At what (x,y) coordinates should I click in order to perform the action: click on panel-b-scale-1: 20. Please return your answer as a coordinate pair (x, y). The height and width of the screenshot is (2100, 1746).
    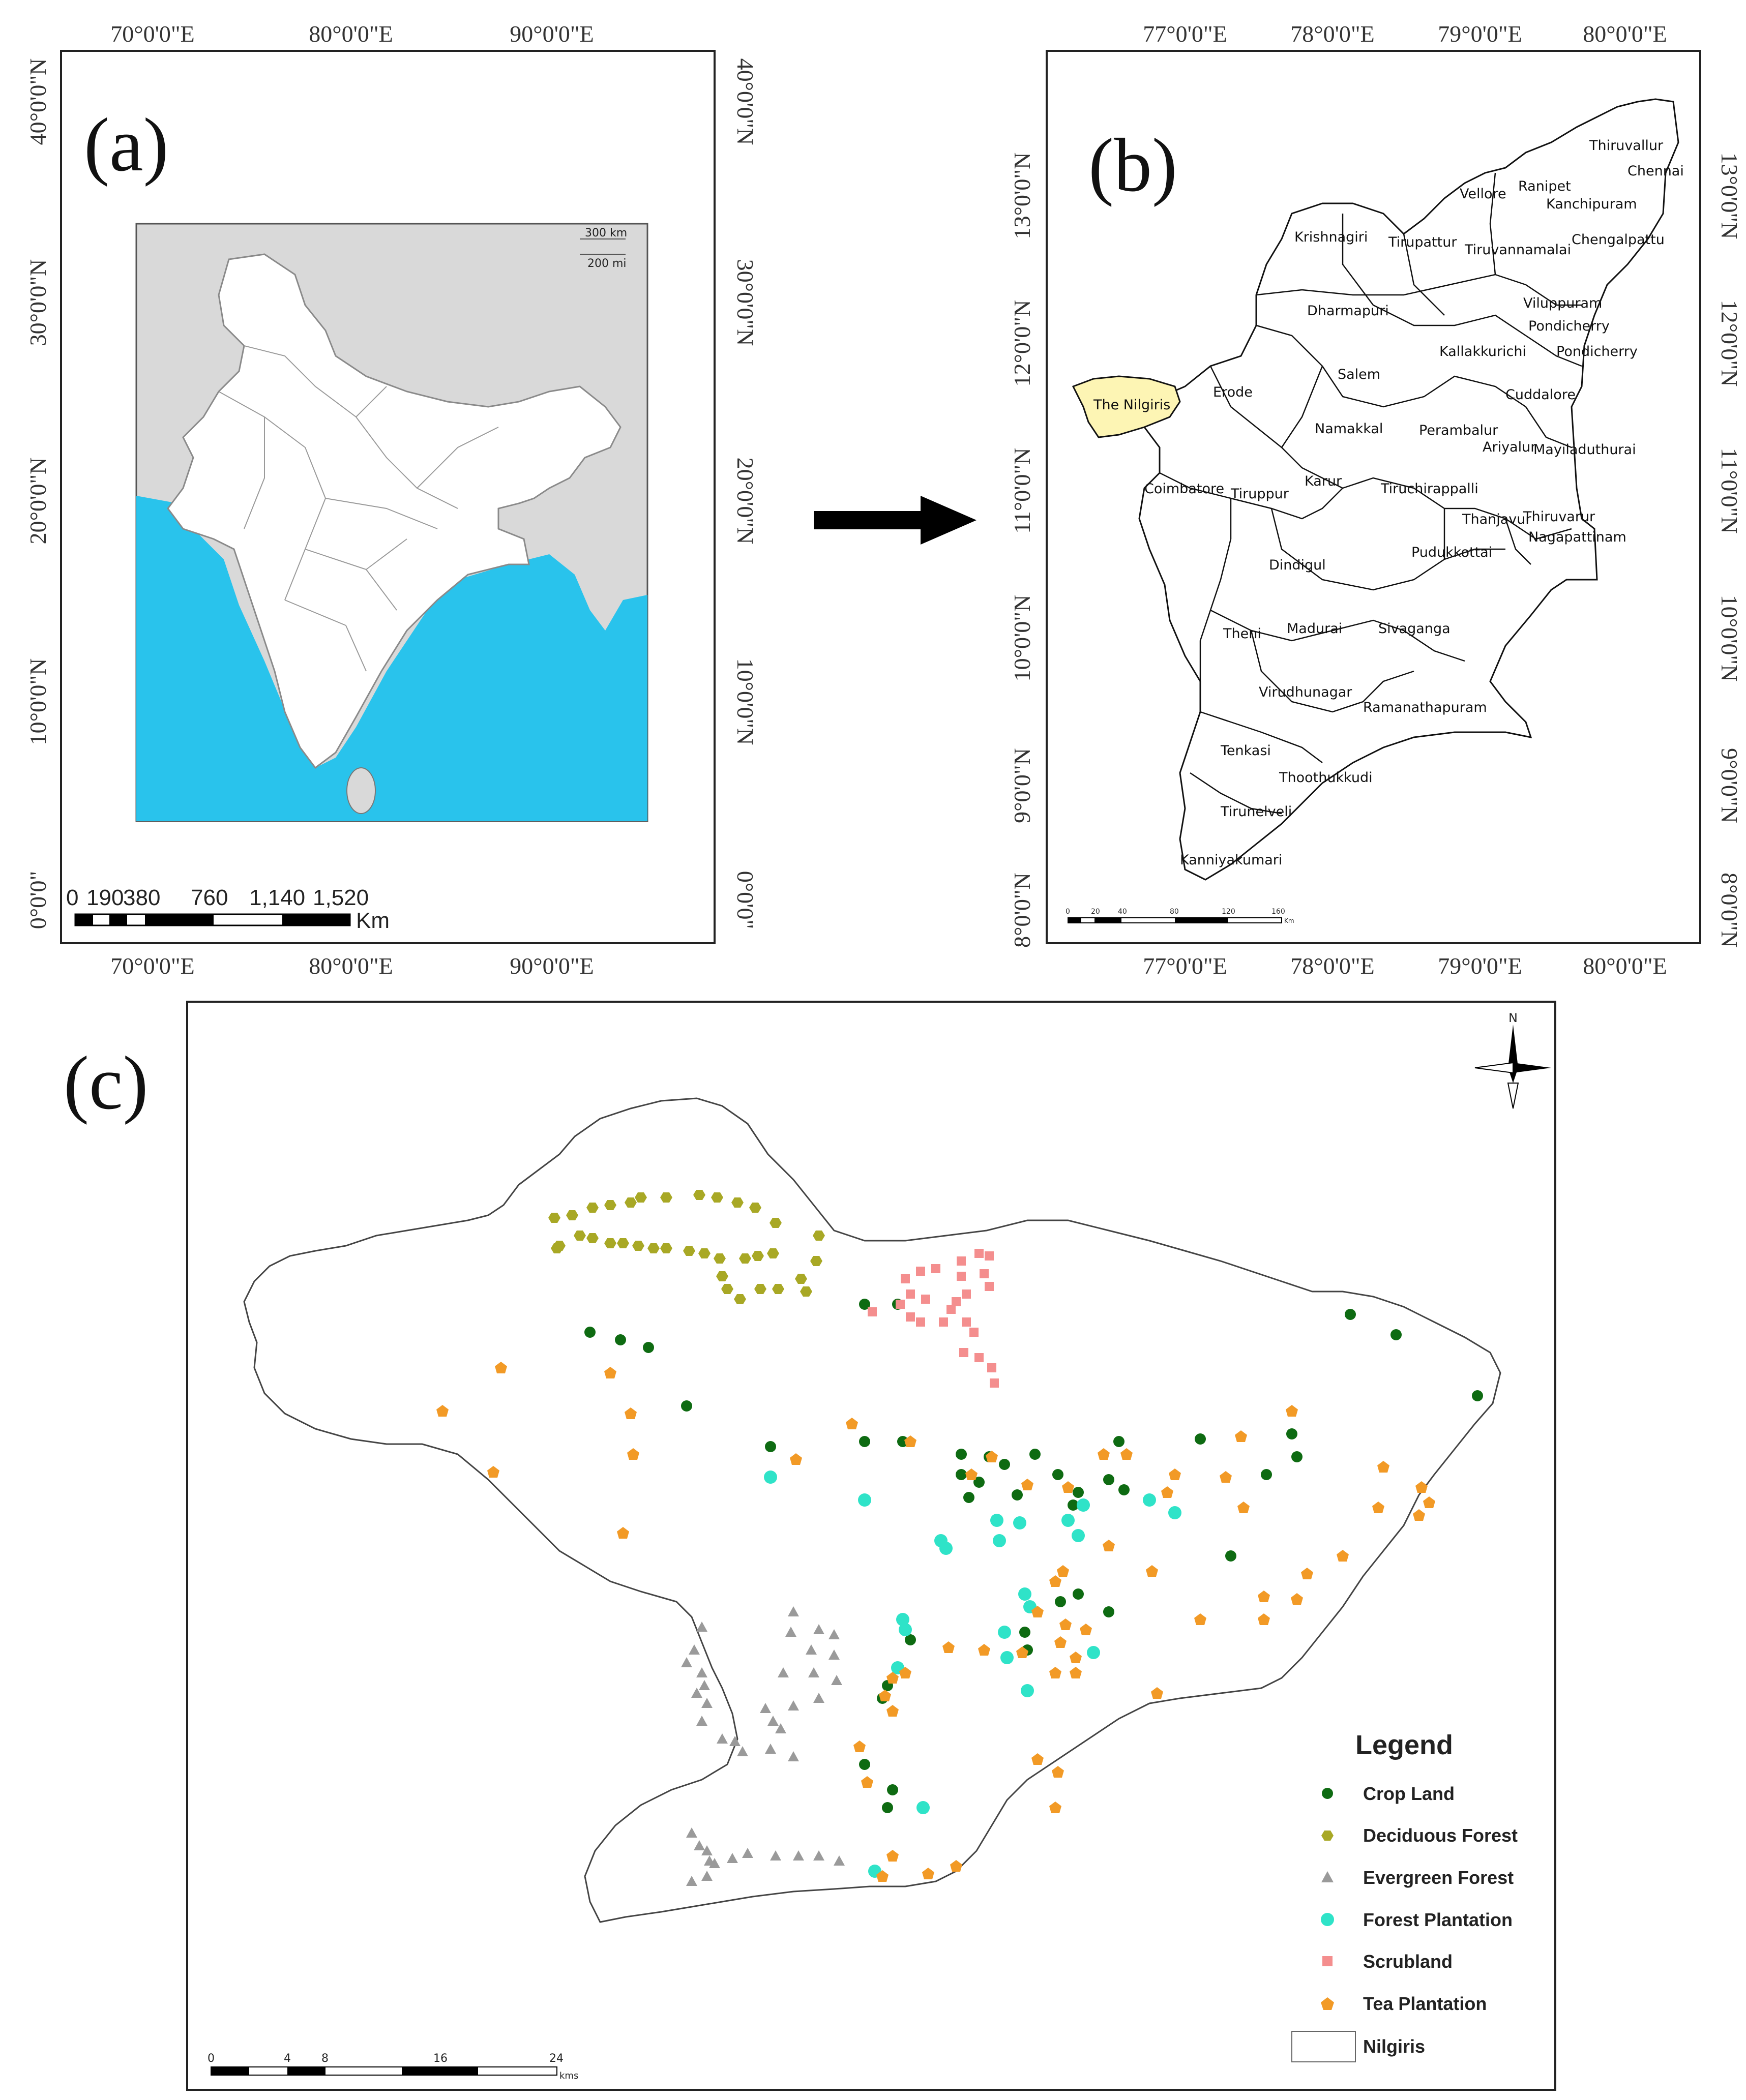
    Looking at the image, I should click on (1095, 912).